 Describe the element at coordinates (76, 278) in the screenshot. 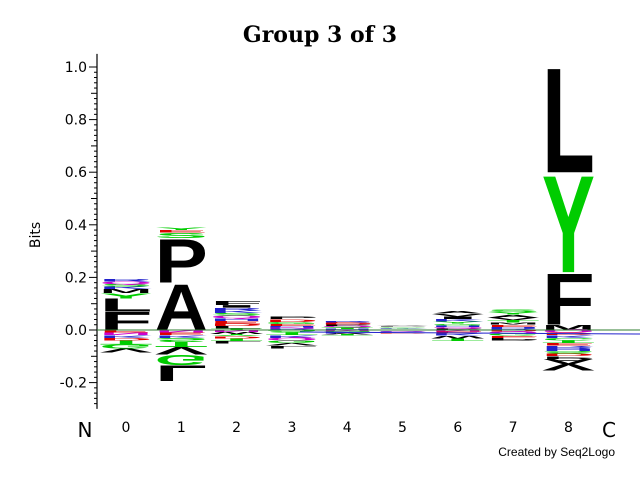

I see `y-tick-label: 0.2` at that location.